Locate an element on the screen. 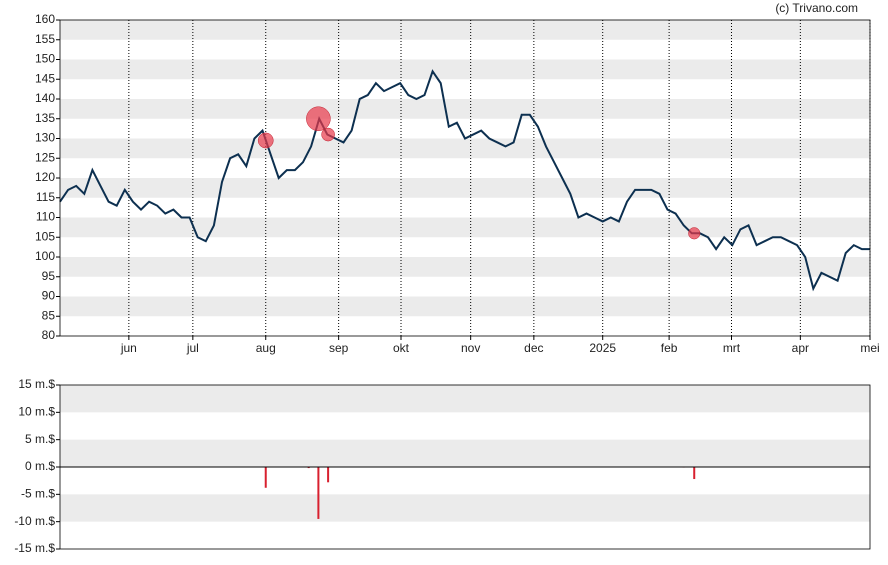 The width and height of the screenshot is (888, 565). y-tick-label: 15 m.$ is located at coordinates (36, 384).